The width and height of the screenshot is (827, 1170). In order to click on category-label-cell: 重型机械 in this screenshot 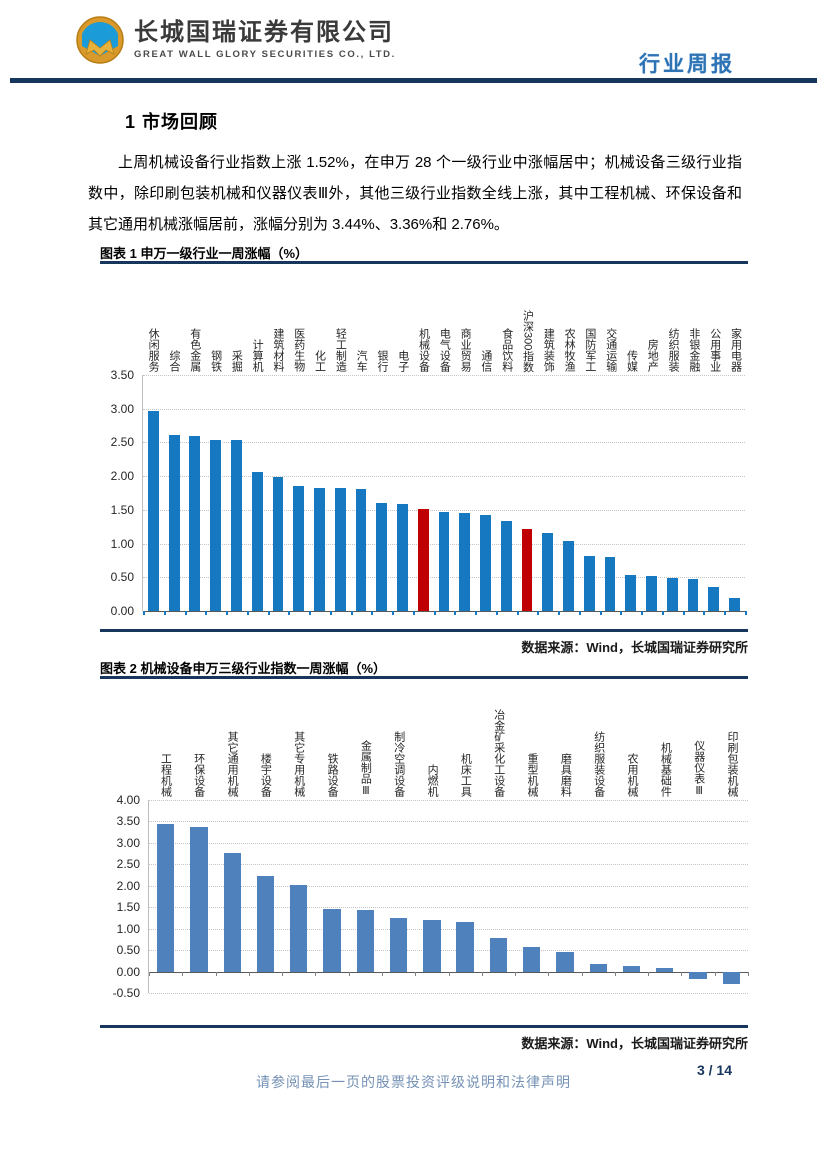, I will do `click(531, 742)`.